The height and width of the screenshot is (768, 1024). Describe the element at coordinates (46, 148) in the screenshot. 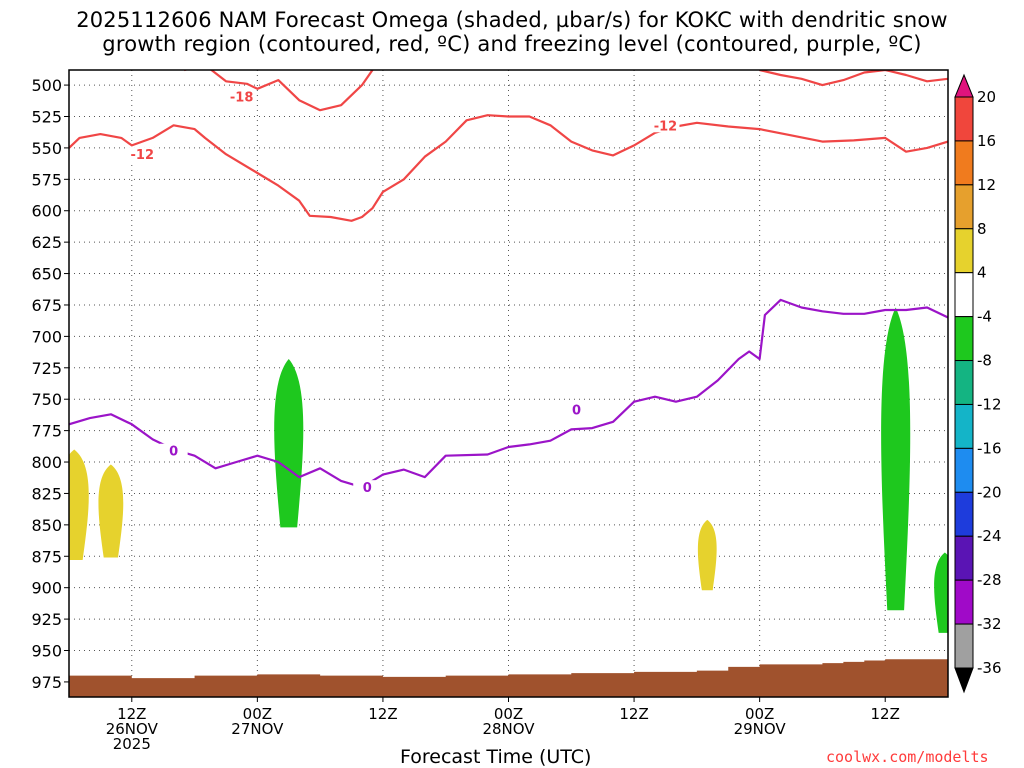

I see `y-tick-label: 550` at that location.